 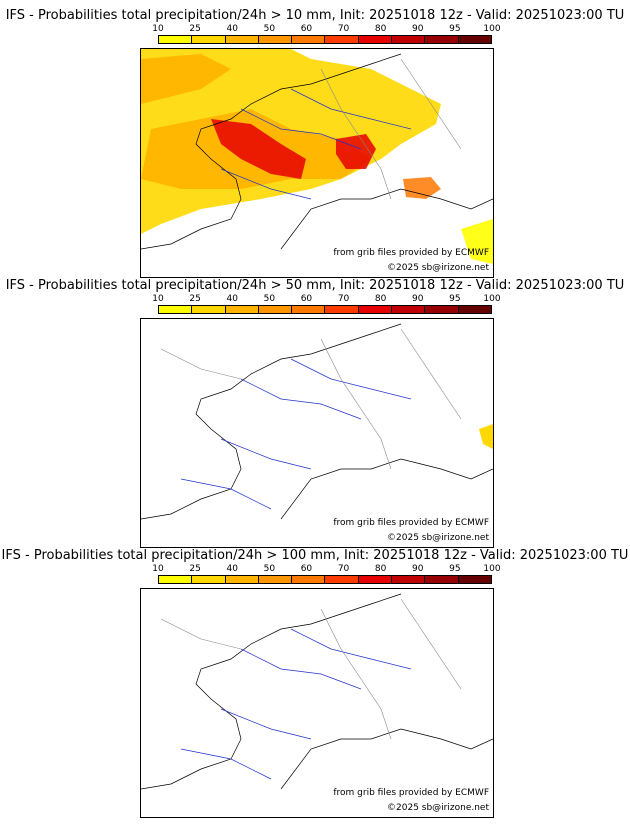 What do you see at coordinates (258, 149) in the screenshot?
I see `precip-area-red-west` at bounding box center [258, 149].